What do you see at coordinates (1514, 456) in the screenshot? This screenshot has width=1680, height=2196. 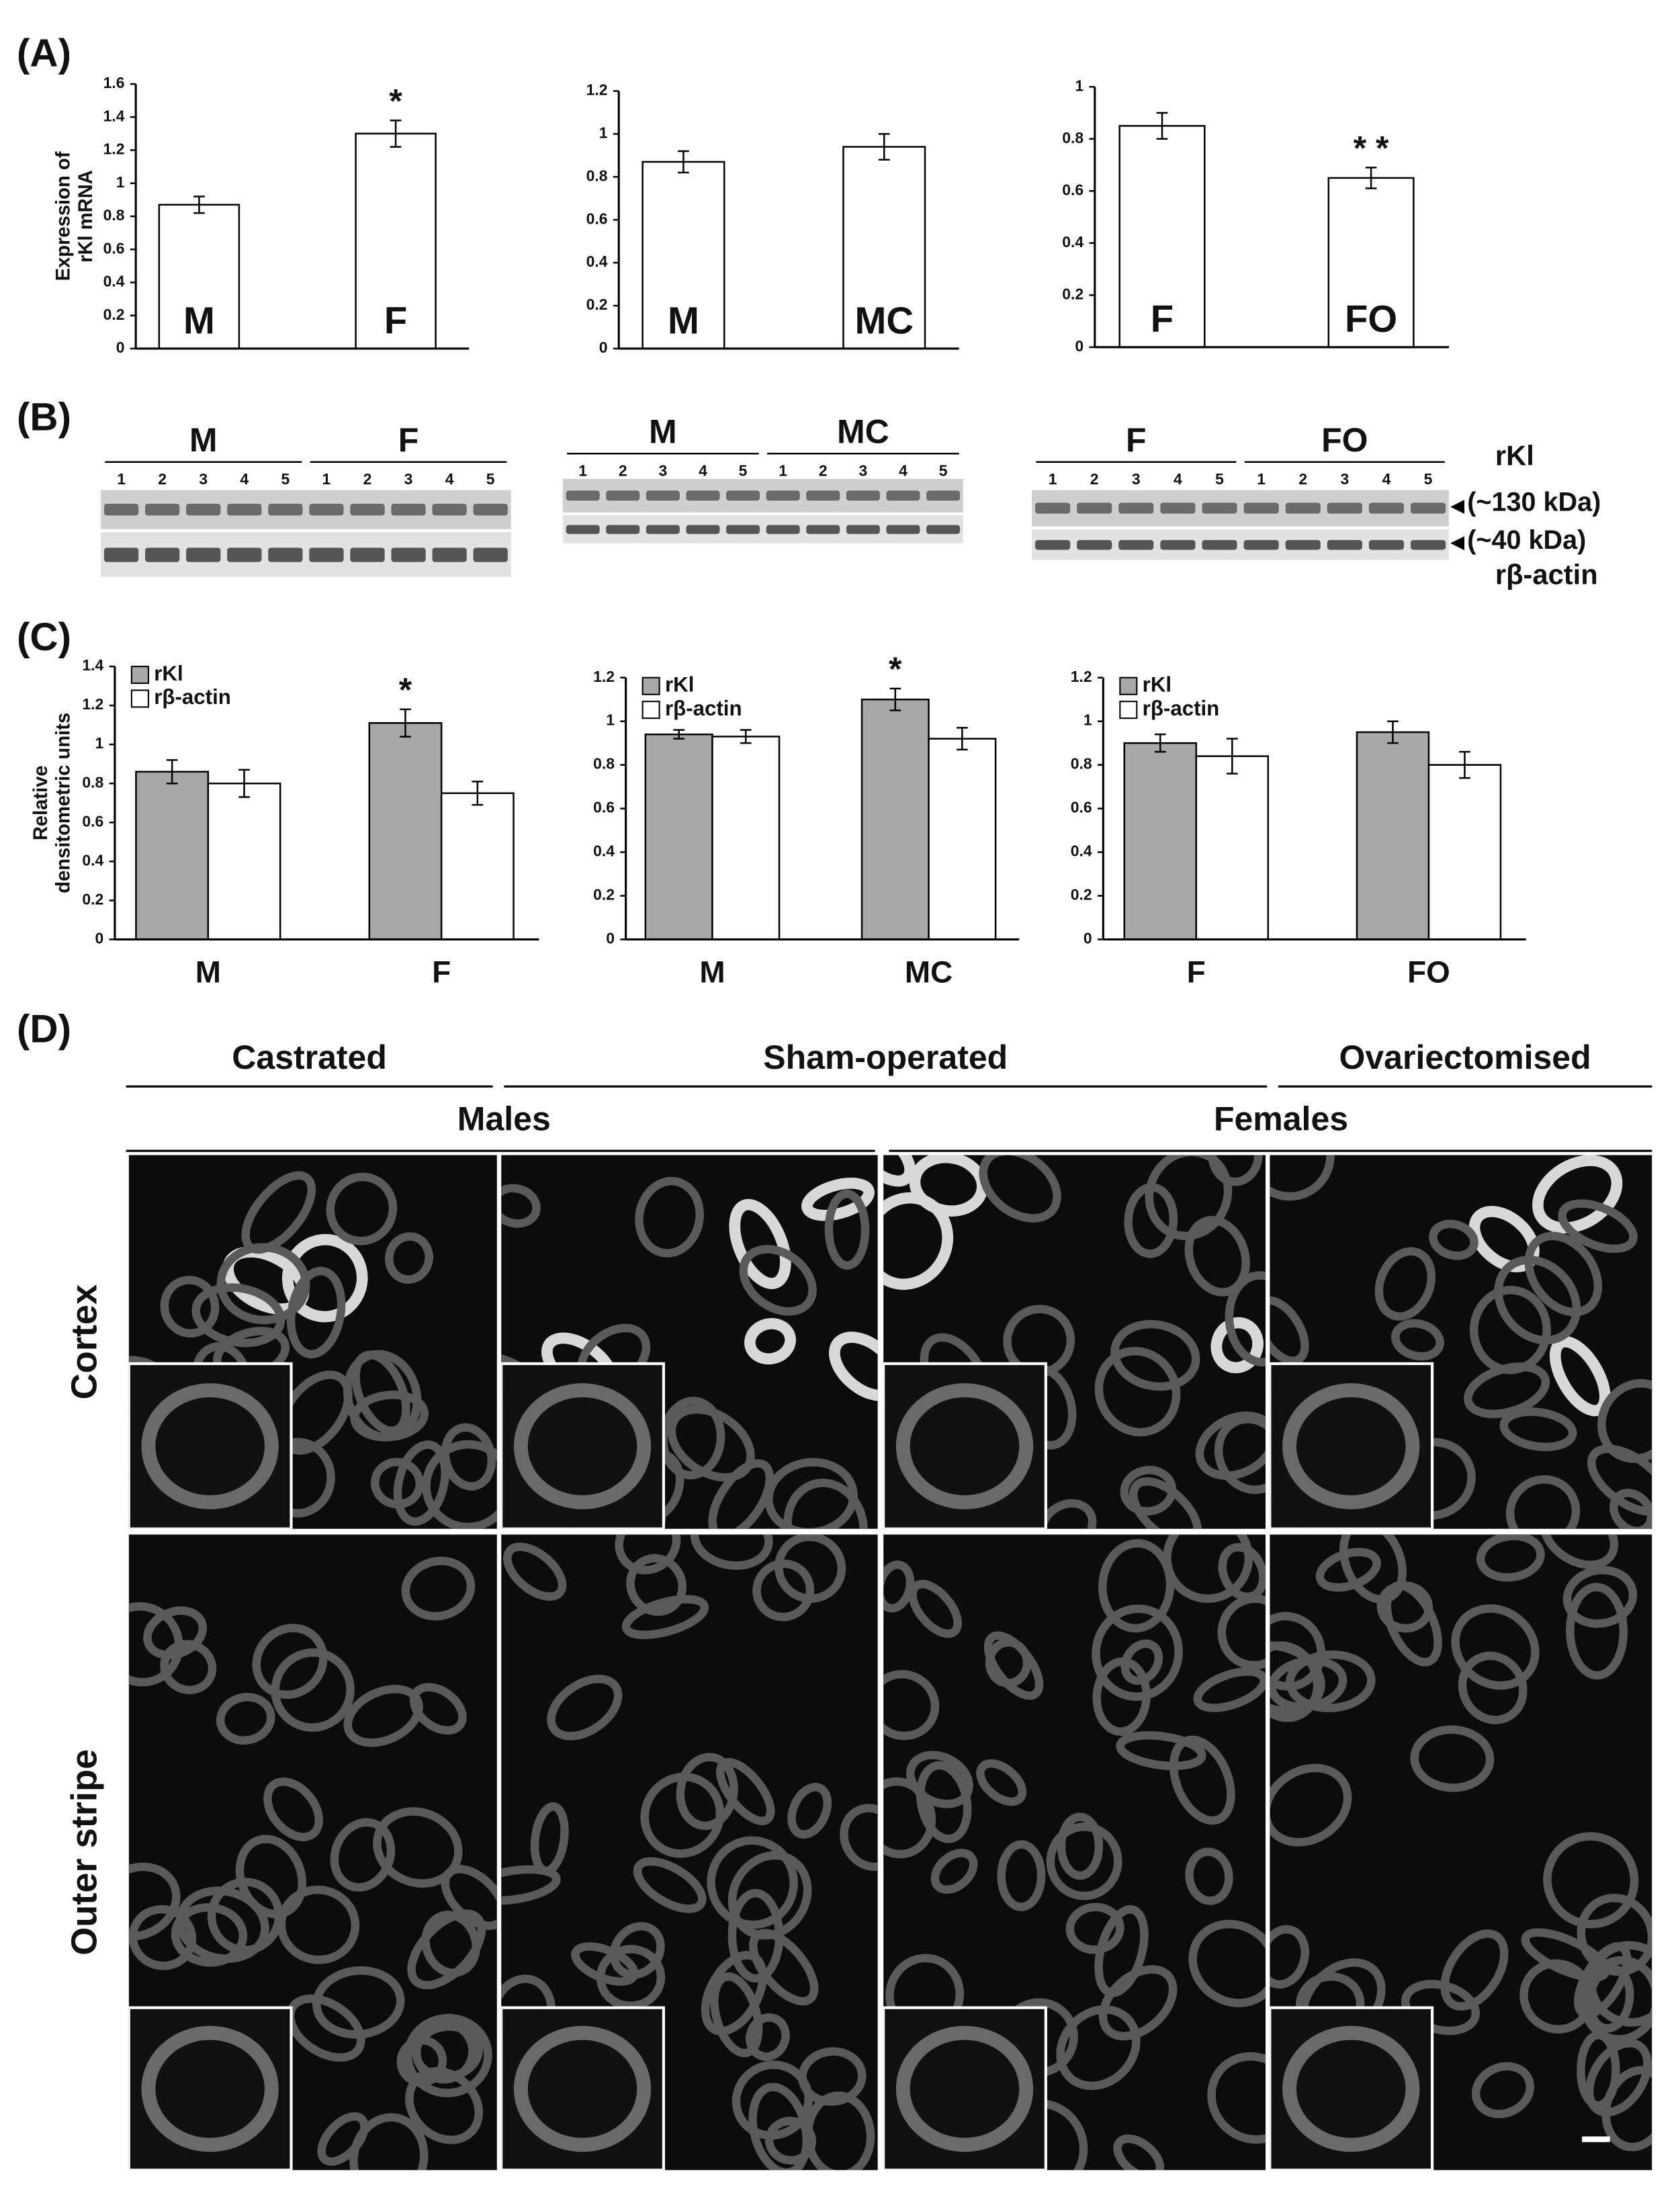 I see `blot-protein-label: rKl` at bounding box center [1514, 456].